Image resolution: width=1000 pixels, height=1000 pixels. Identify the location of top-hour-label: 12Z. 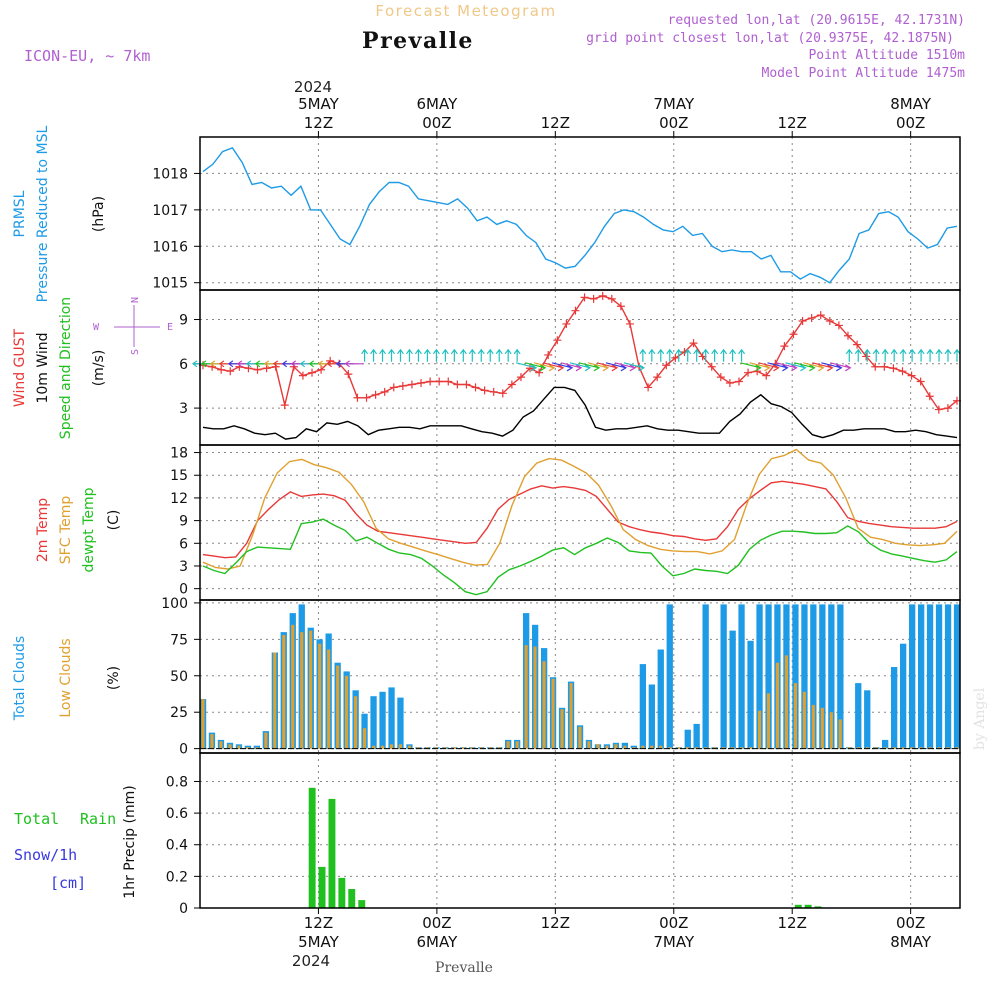
(318, 123).